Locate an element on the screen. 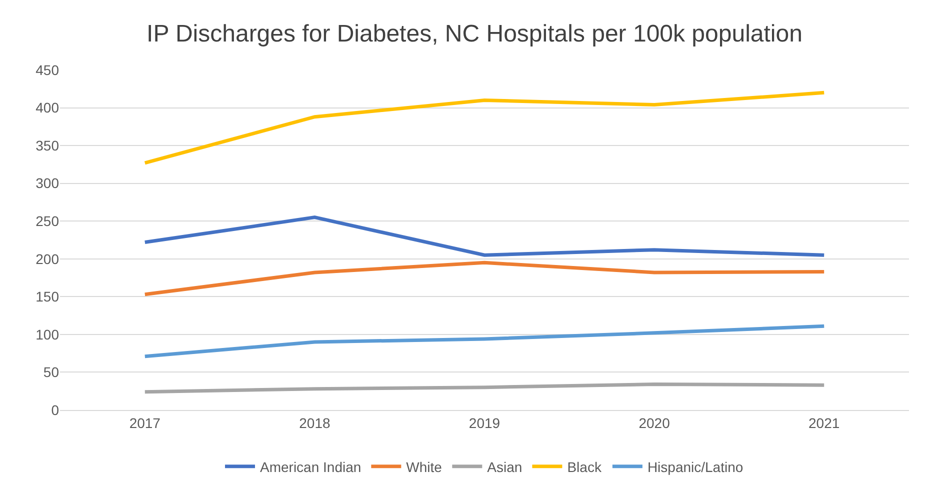 The image size is (949, 495). y-tick-label: 0 is located at coordinates (55, 410).